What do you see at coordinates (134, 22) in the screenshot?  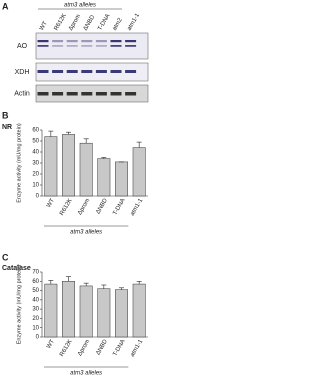 I see `lane-label: atm1-1` at bounding box center [134, 22].